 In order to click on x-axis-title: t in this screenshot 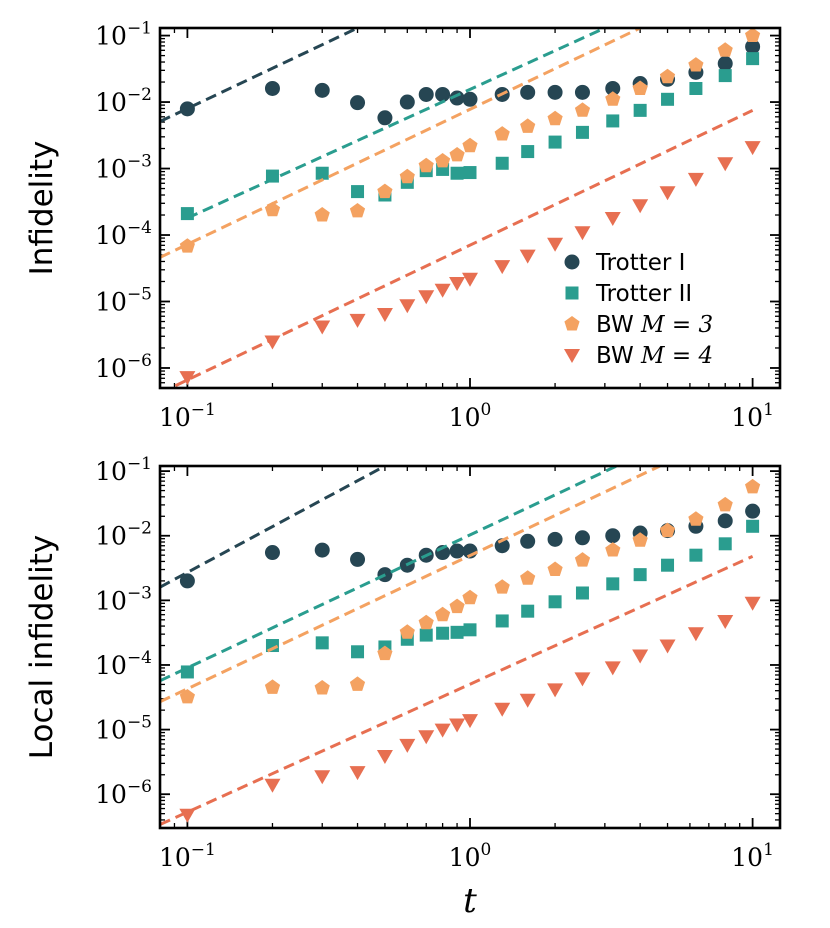, I will do `click(470, 901)`.